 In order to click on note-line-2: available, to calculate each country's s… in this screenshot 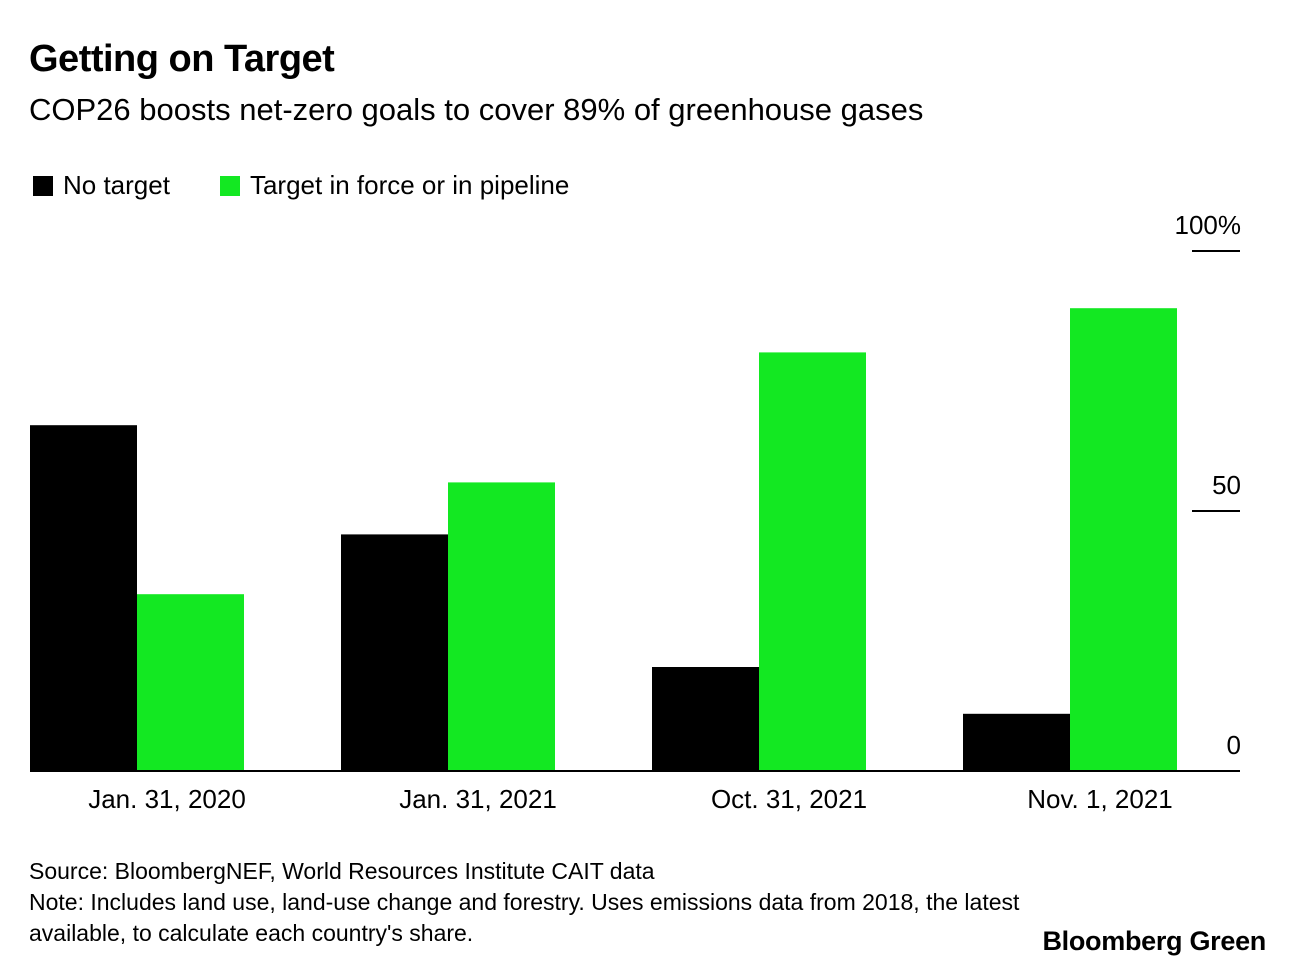, I will do `click(251, 933)`.